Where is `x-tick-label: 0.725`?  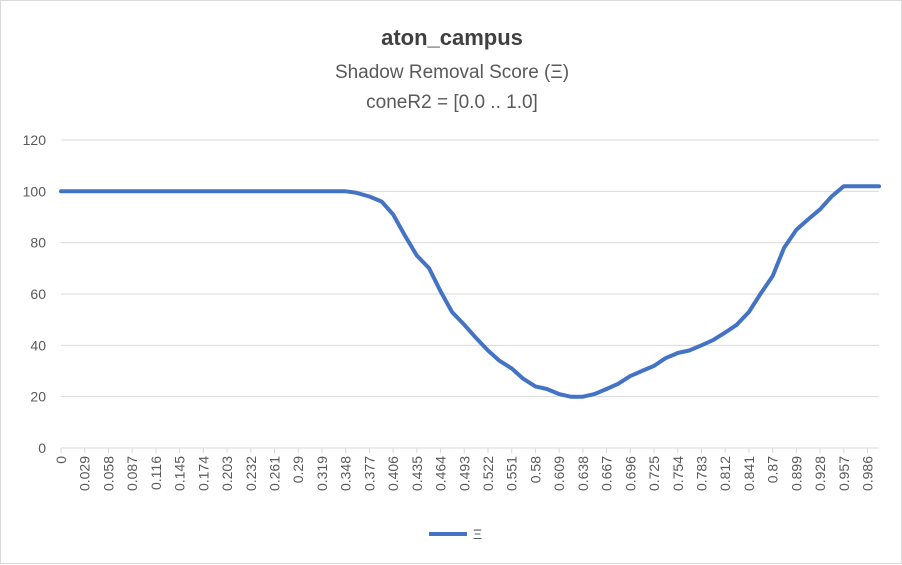
x-tick-label: 0.725 is located at coordinates (654, 473).